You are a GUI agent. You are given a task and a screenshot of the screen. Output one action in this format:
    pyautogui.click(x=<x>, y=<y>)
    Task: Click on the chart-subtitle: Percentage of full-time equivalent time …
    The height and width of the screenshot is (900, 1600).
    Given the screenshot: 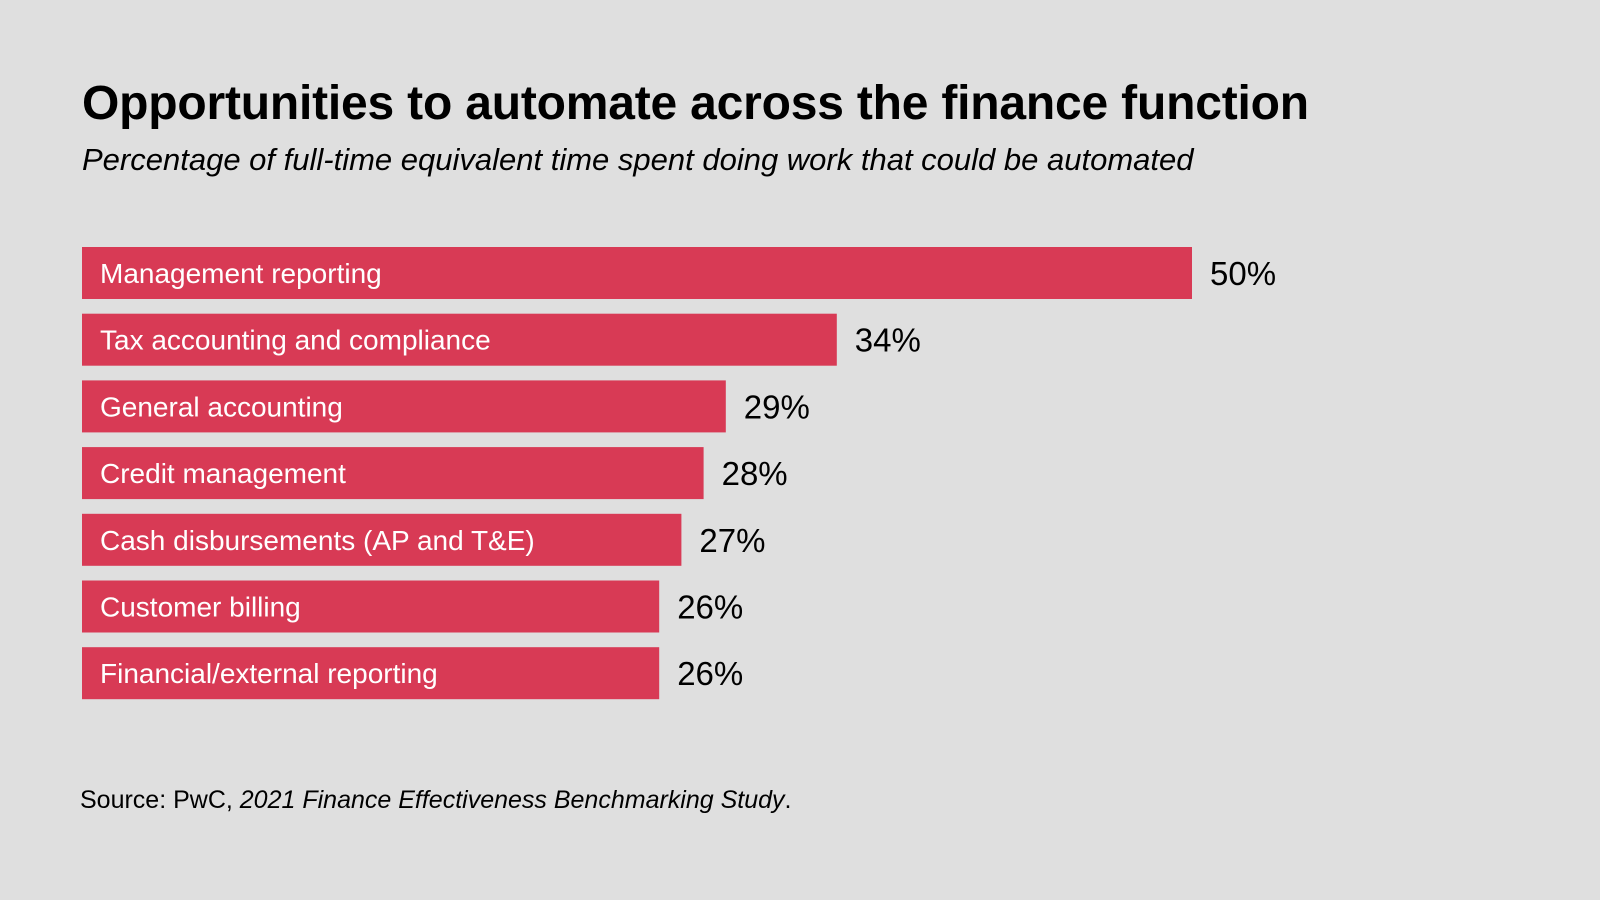 What is the action you would take?
    pyautogui.click(x=638, y=159)
    